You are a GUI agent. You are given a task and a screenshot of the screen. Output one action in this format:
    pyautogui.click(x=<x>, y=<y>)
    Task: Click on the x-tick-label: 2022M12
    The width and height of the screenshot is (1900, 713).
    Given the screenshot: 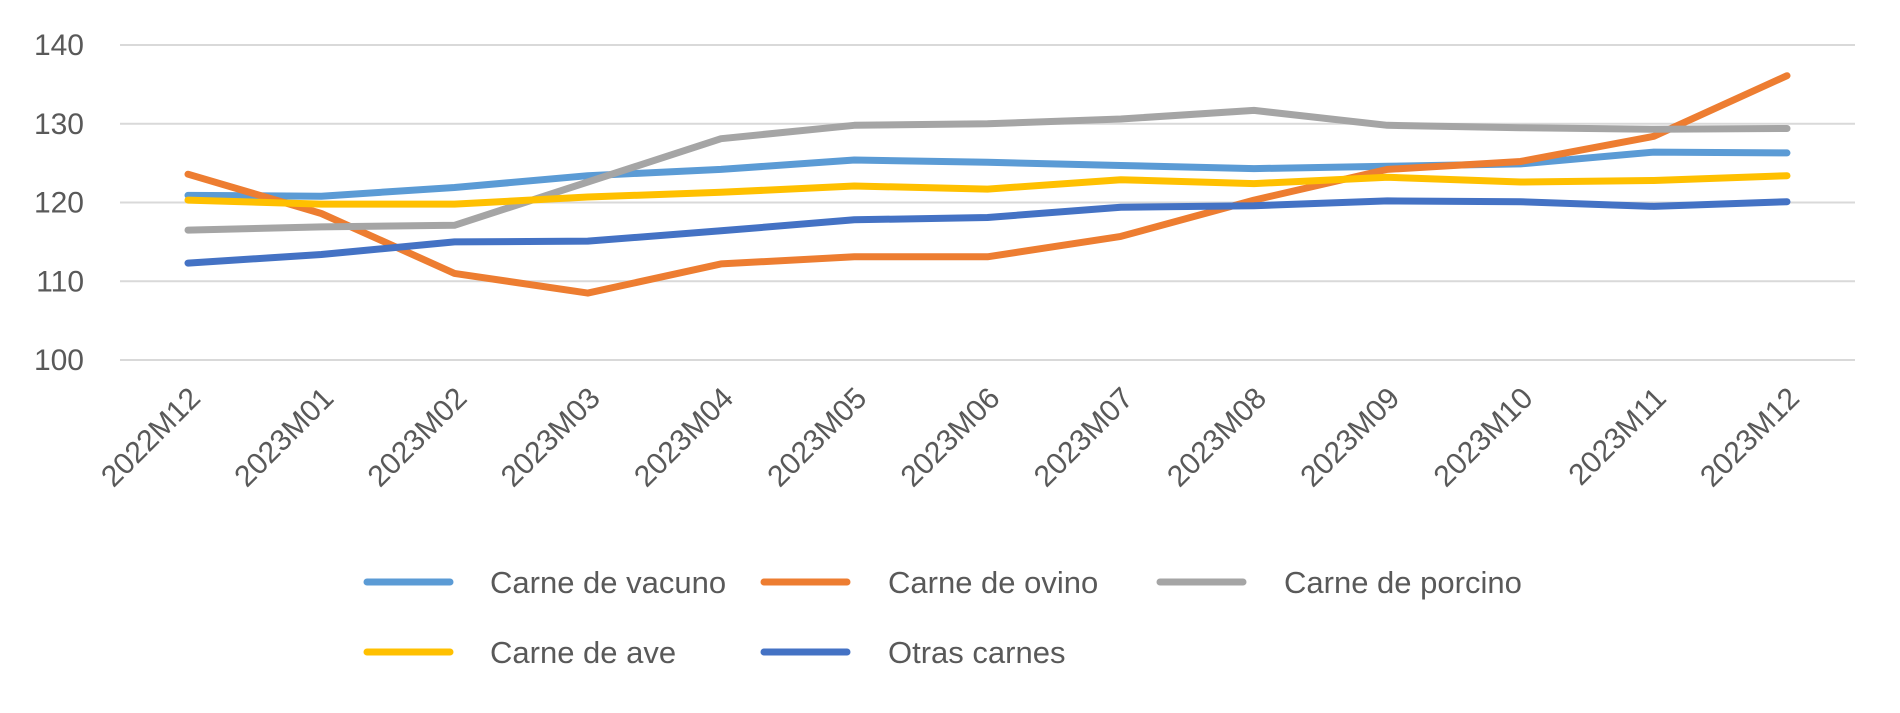 What is the action you would take?
    pyautogui.click(x=151, y=438)
    